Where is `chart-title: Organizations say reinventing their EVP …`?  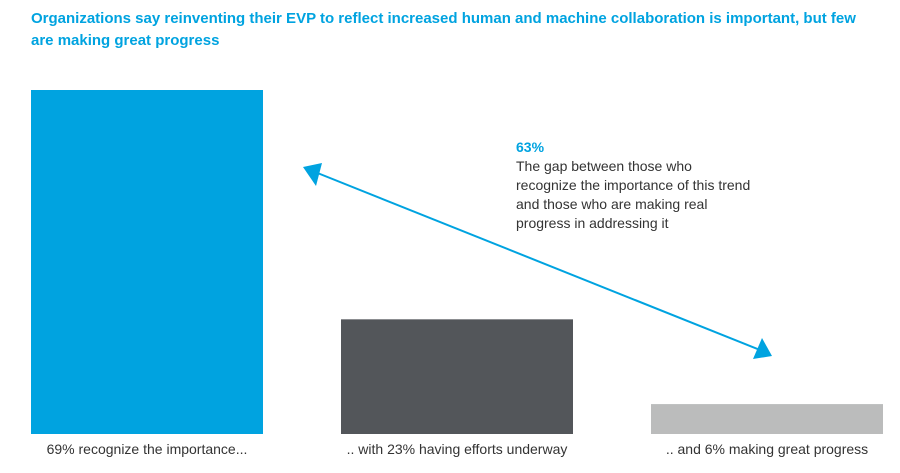 chart-title: Organizations say reinventing their EVP … is located at coordinates (443, 29).